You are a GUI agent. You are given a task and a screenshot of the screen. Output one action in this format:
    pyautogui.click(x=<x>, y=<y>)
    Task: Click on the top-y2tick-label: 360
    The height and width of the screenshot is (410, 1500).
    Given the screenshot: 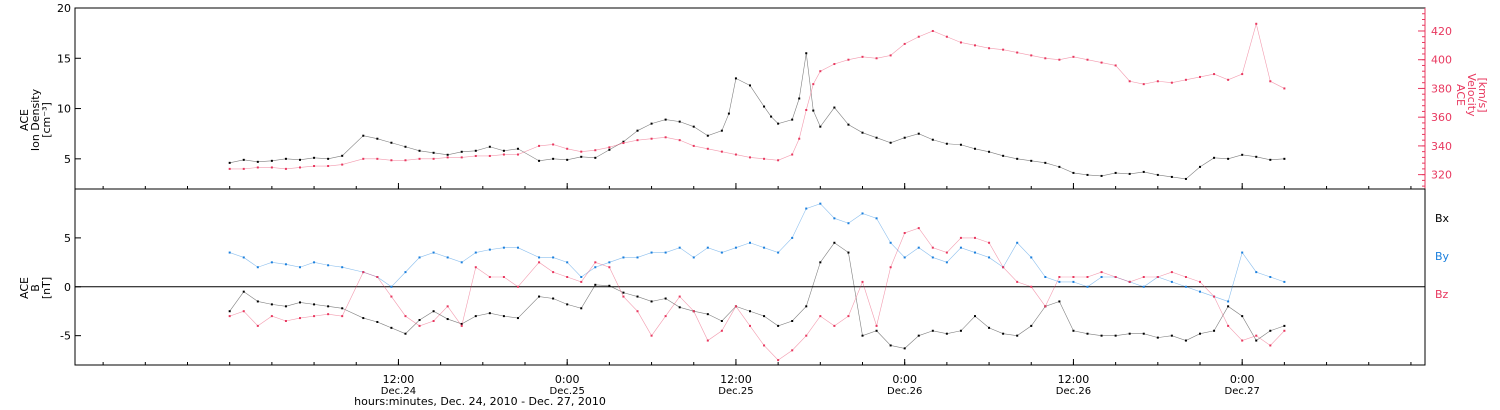 What is the action you would take?
    pyautogui.click(x=1441, y=117)
    